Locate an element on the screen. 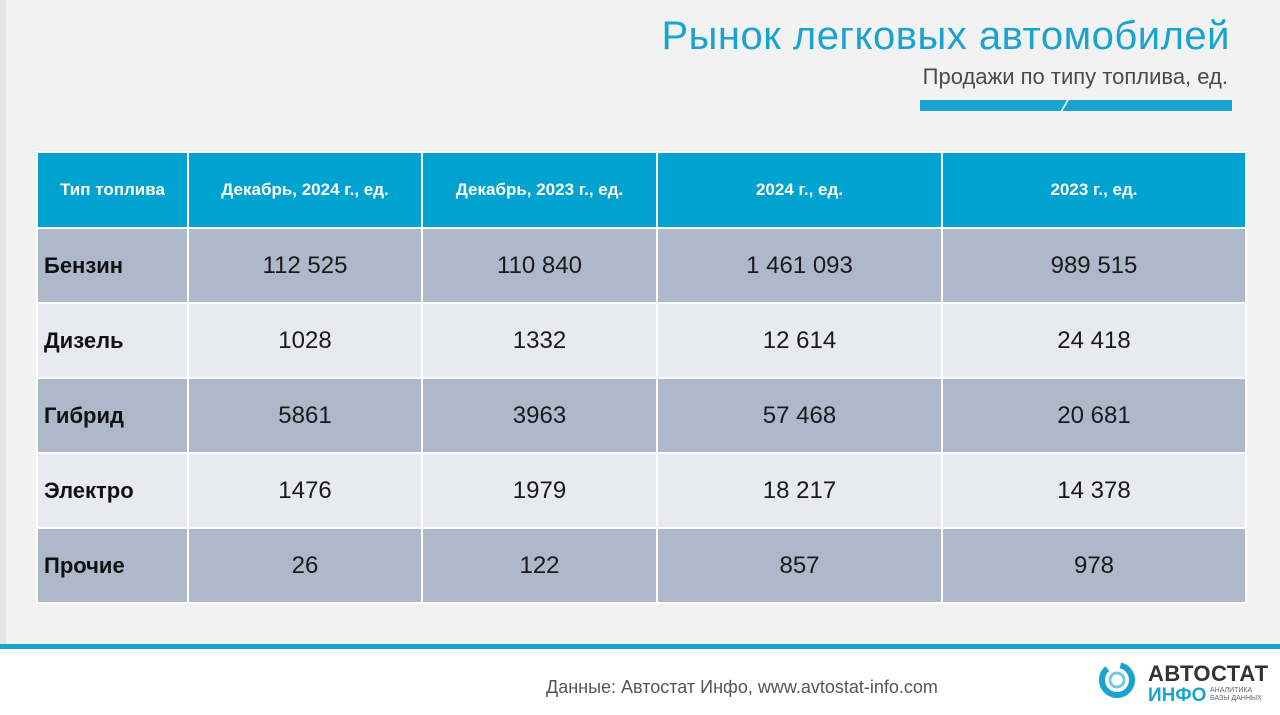 This screenshot has width=1280, height=715. avtostat-logo: АВТОСТАТ ИНФО АНАЛИТИКА БАЗЫ ДАННЫХ is located at coordinates (1183, 684).